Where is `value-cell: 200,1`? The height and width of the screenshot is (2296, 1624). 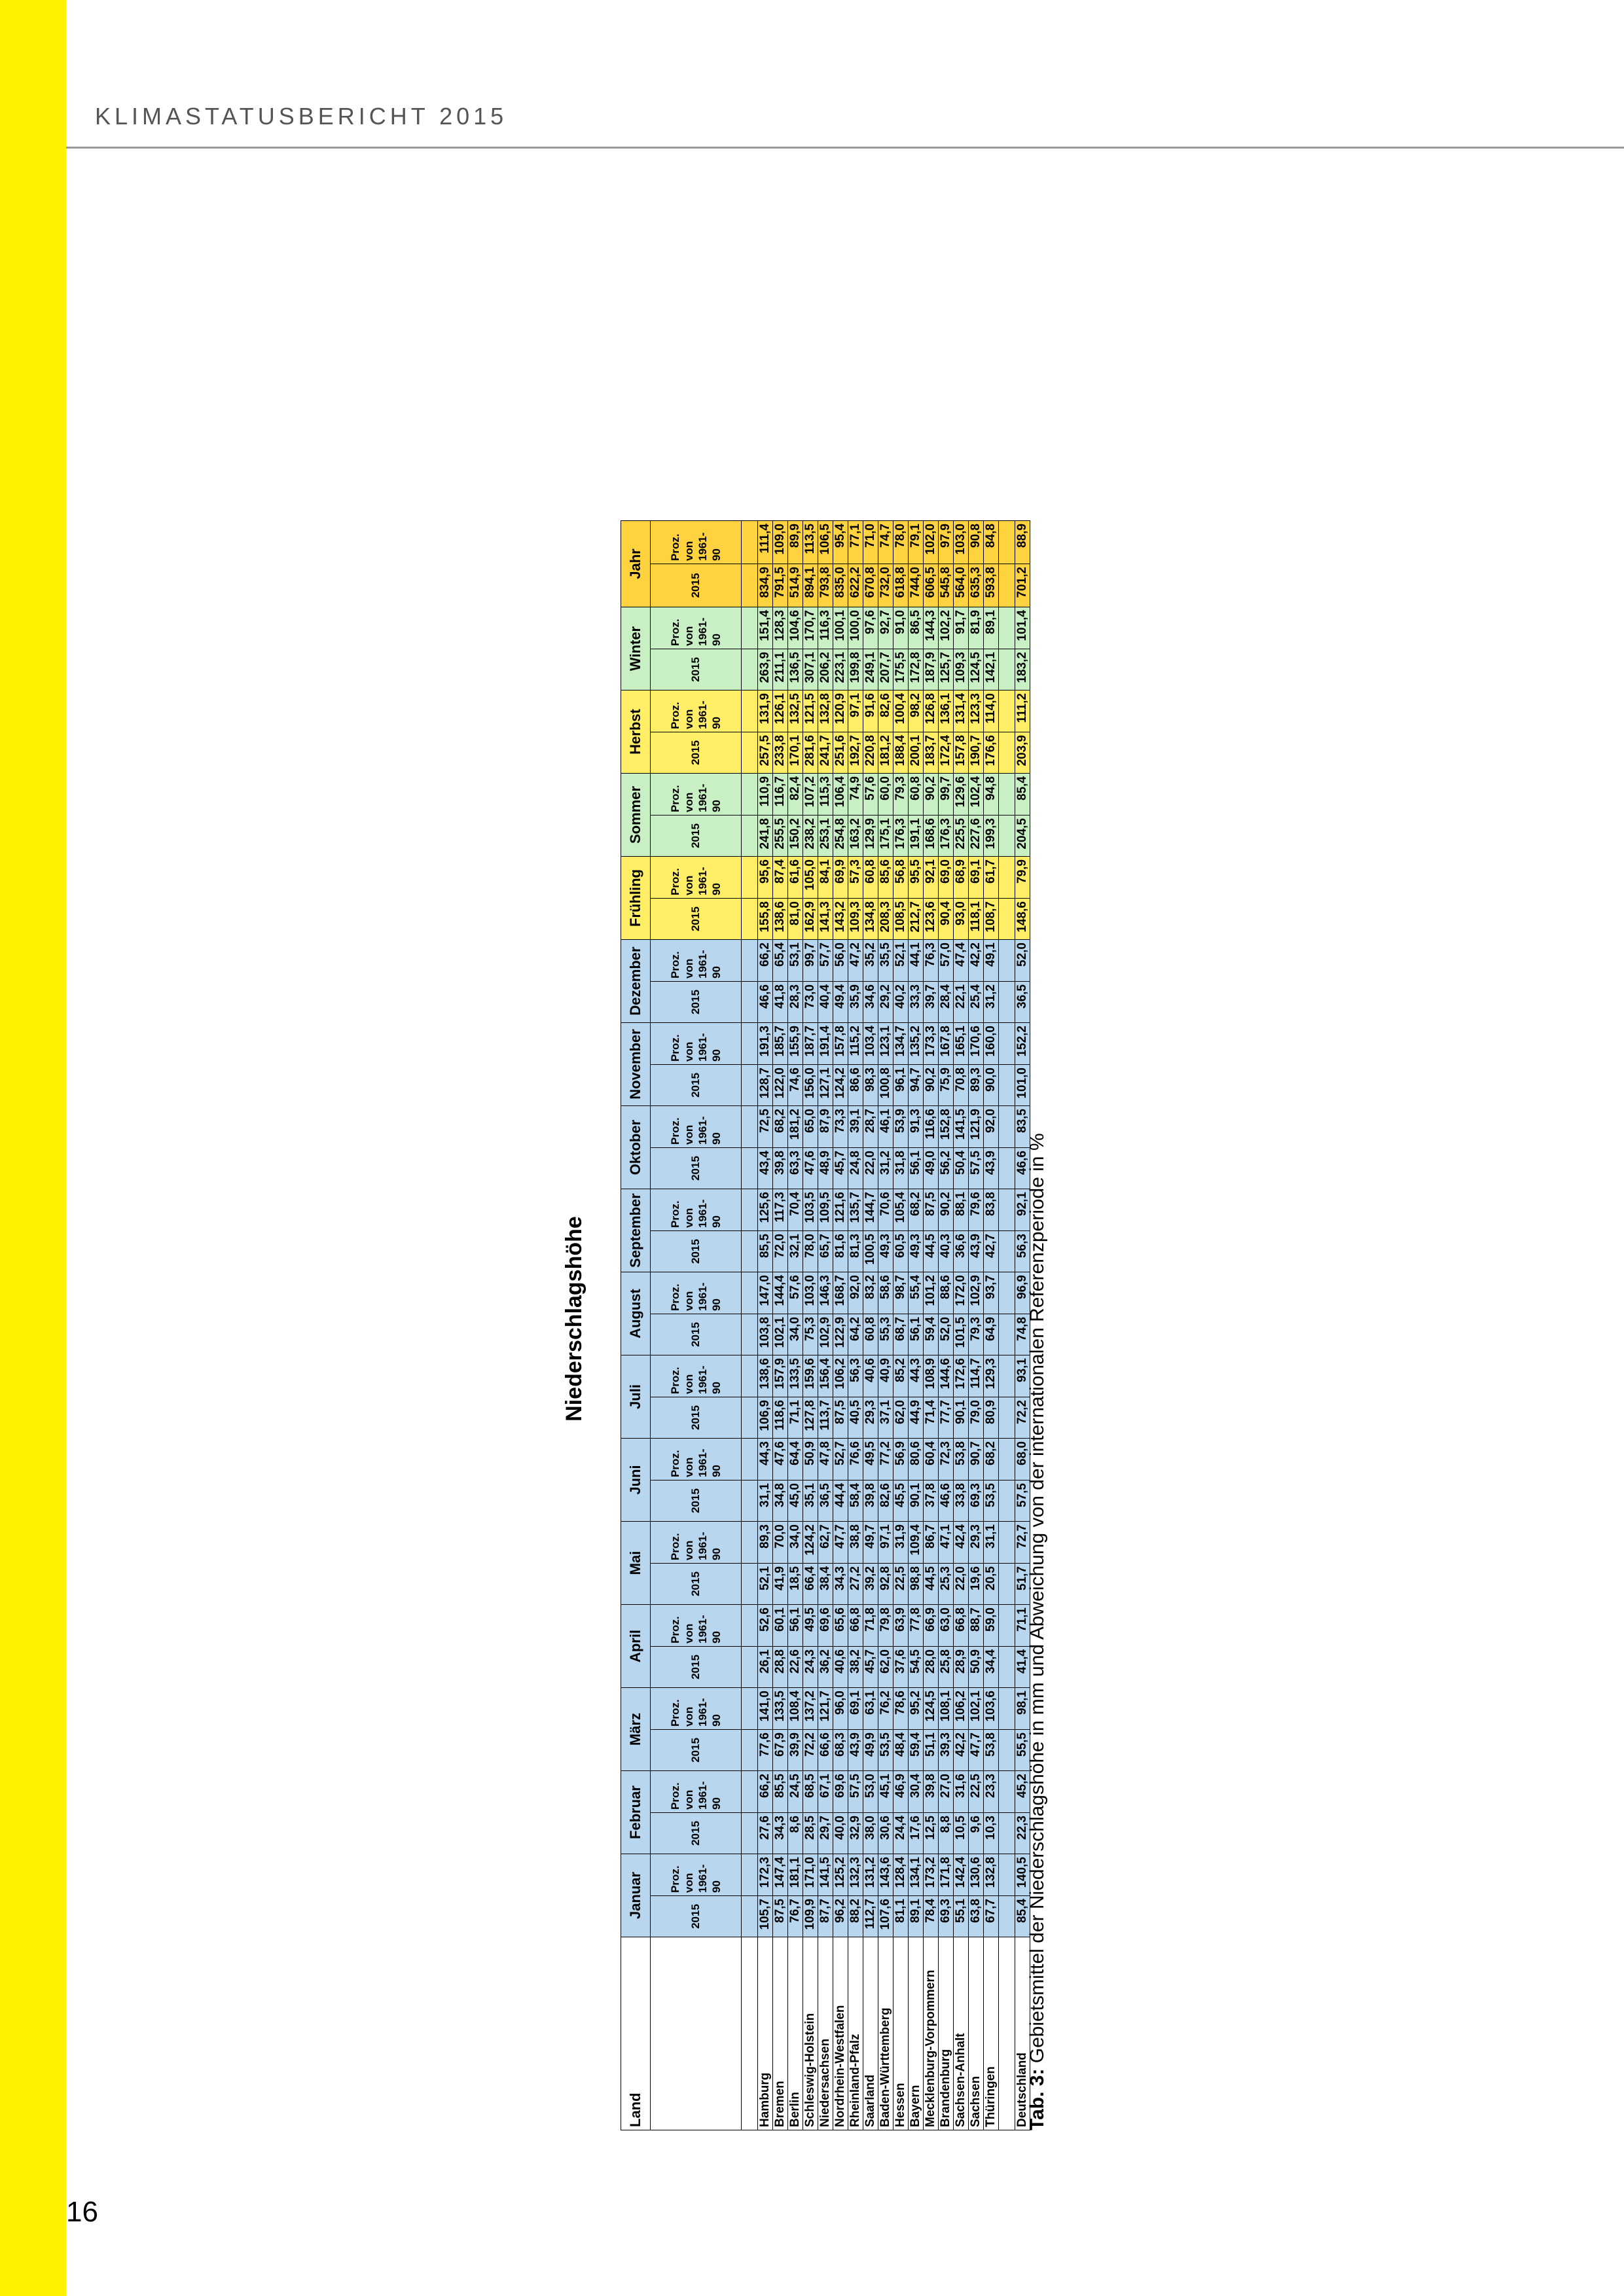 value-cell: 200,1 is located at coordinates (916, 753).